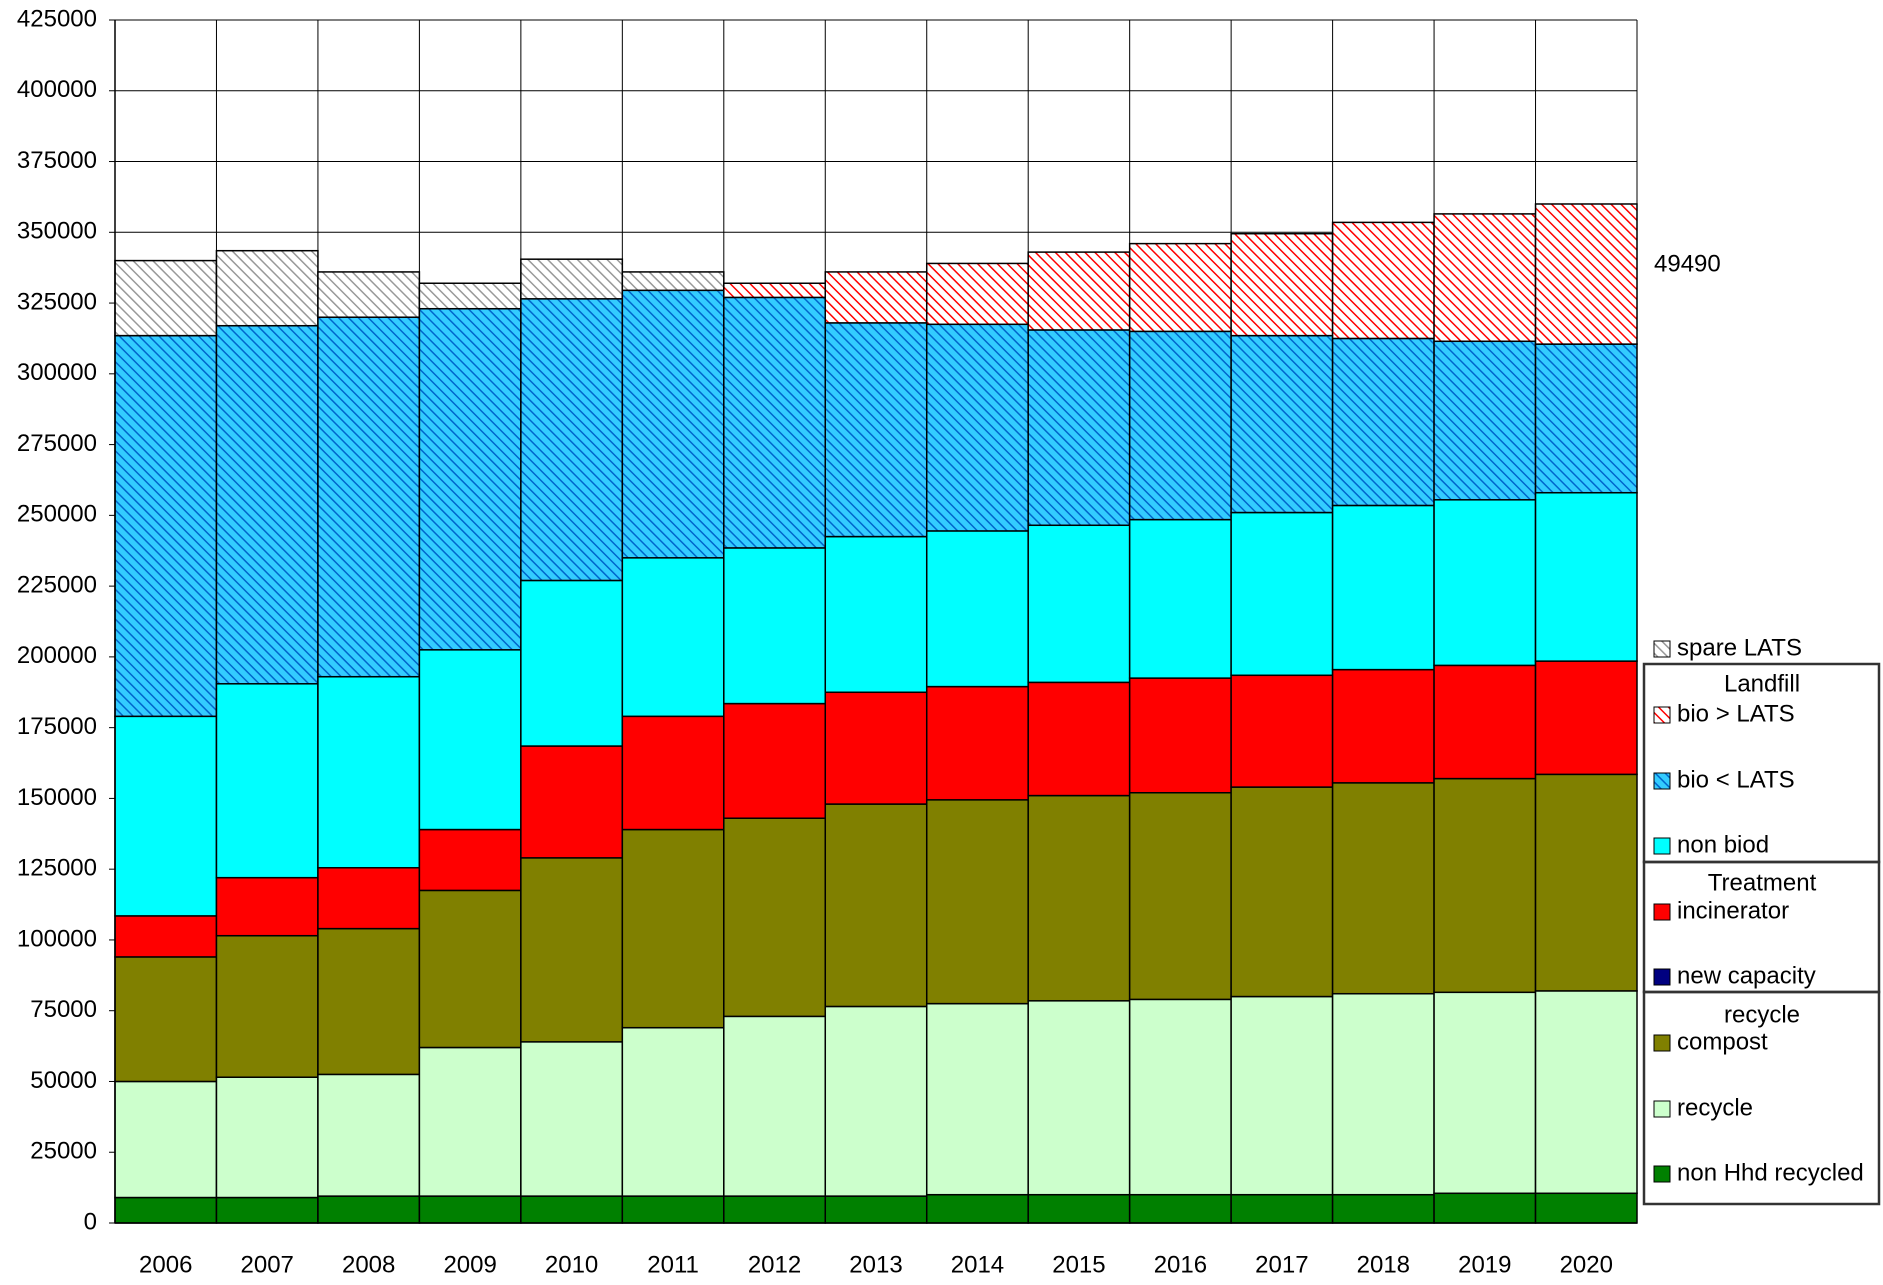 The height and width of the screenshot is (1285, 1883). What do you see at coordinates (1746, 975) in the screenshot?
I see `legend-label: new capacity` at bounding box center [1746, 975].